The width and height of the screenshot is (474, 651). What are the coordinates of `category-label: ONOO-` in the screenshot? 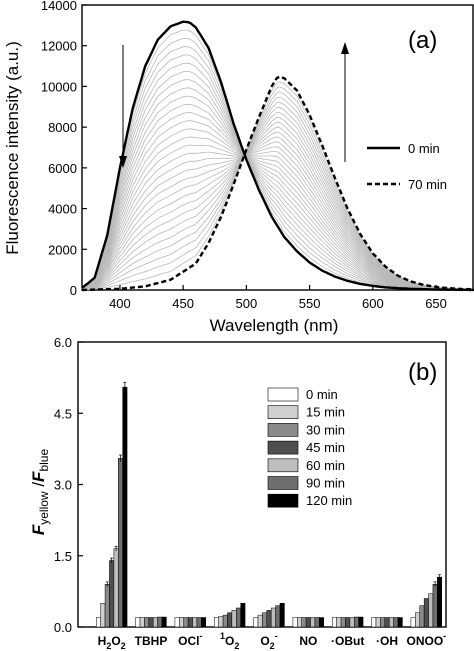 It's located at (426, 639).